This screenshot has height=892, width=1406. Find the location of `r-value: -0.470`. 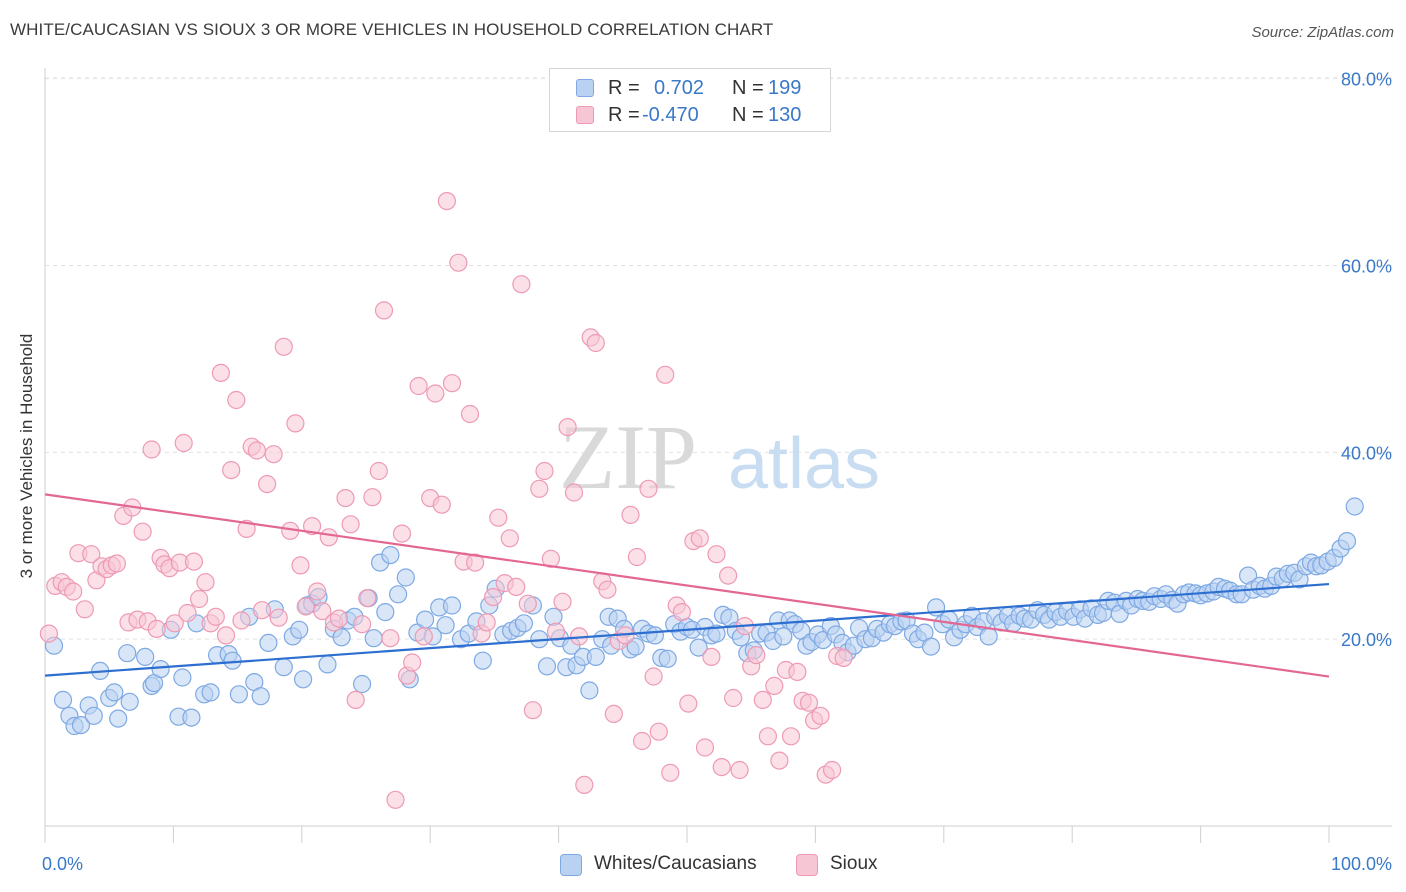

r-value: -0.470 is located at coordinates (670, 115).